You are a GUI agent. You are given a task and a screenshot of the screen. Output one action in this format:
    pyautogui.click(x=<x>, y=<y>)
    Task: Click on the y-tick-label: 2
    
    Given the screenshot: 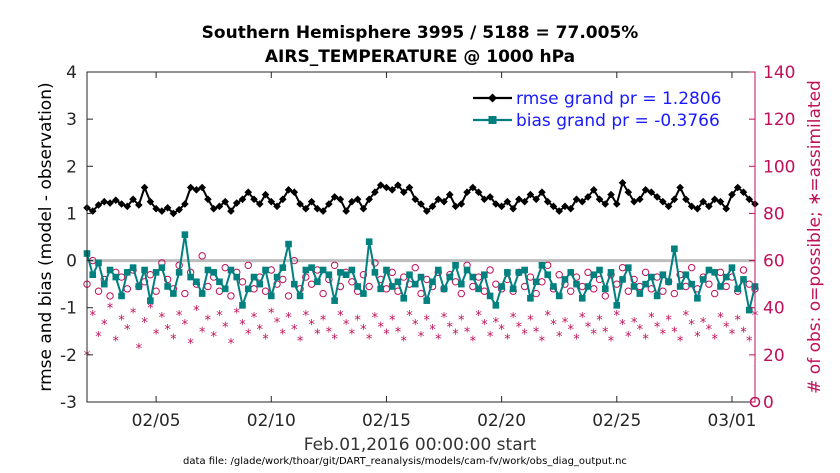 What is the action you would take?
    pyautogui.click(x=71, y=167)
    